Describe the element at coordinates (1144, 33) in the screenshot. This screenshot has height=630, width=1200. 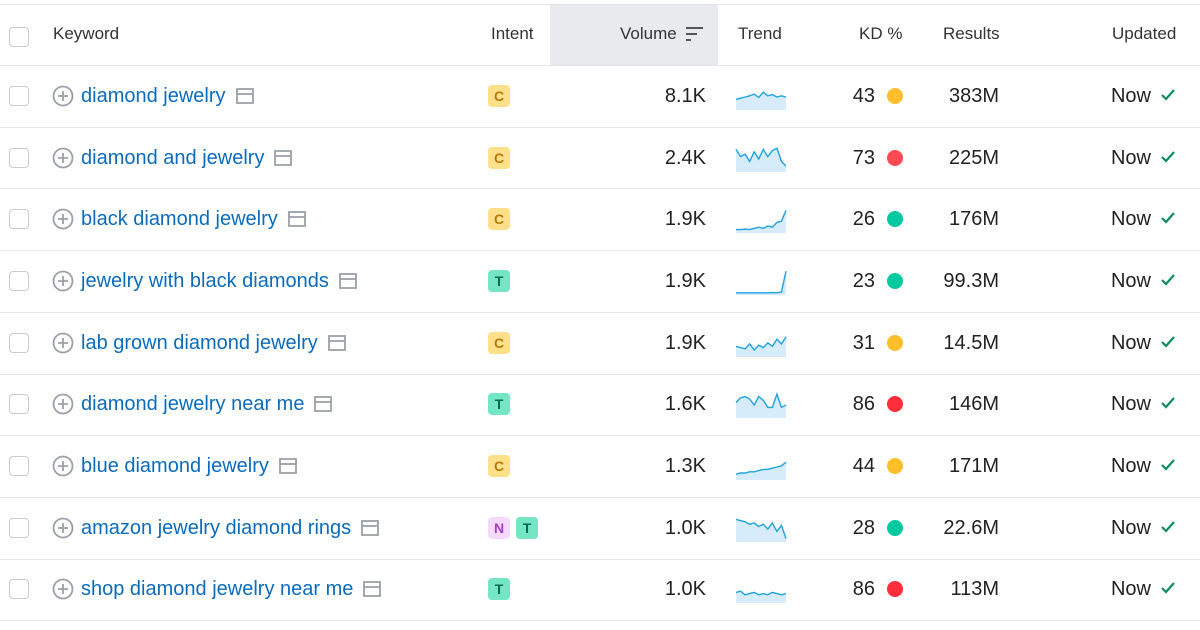
I see `column-header: Updated` at that location.